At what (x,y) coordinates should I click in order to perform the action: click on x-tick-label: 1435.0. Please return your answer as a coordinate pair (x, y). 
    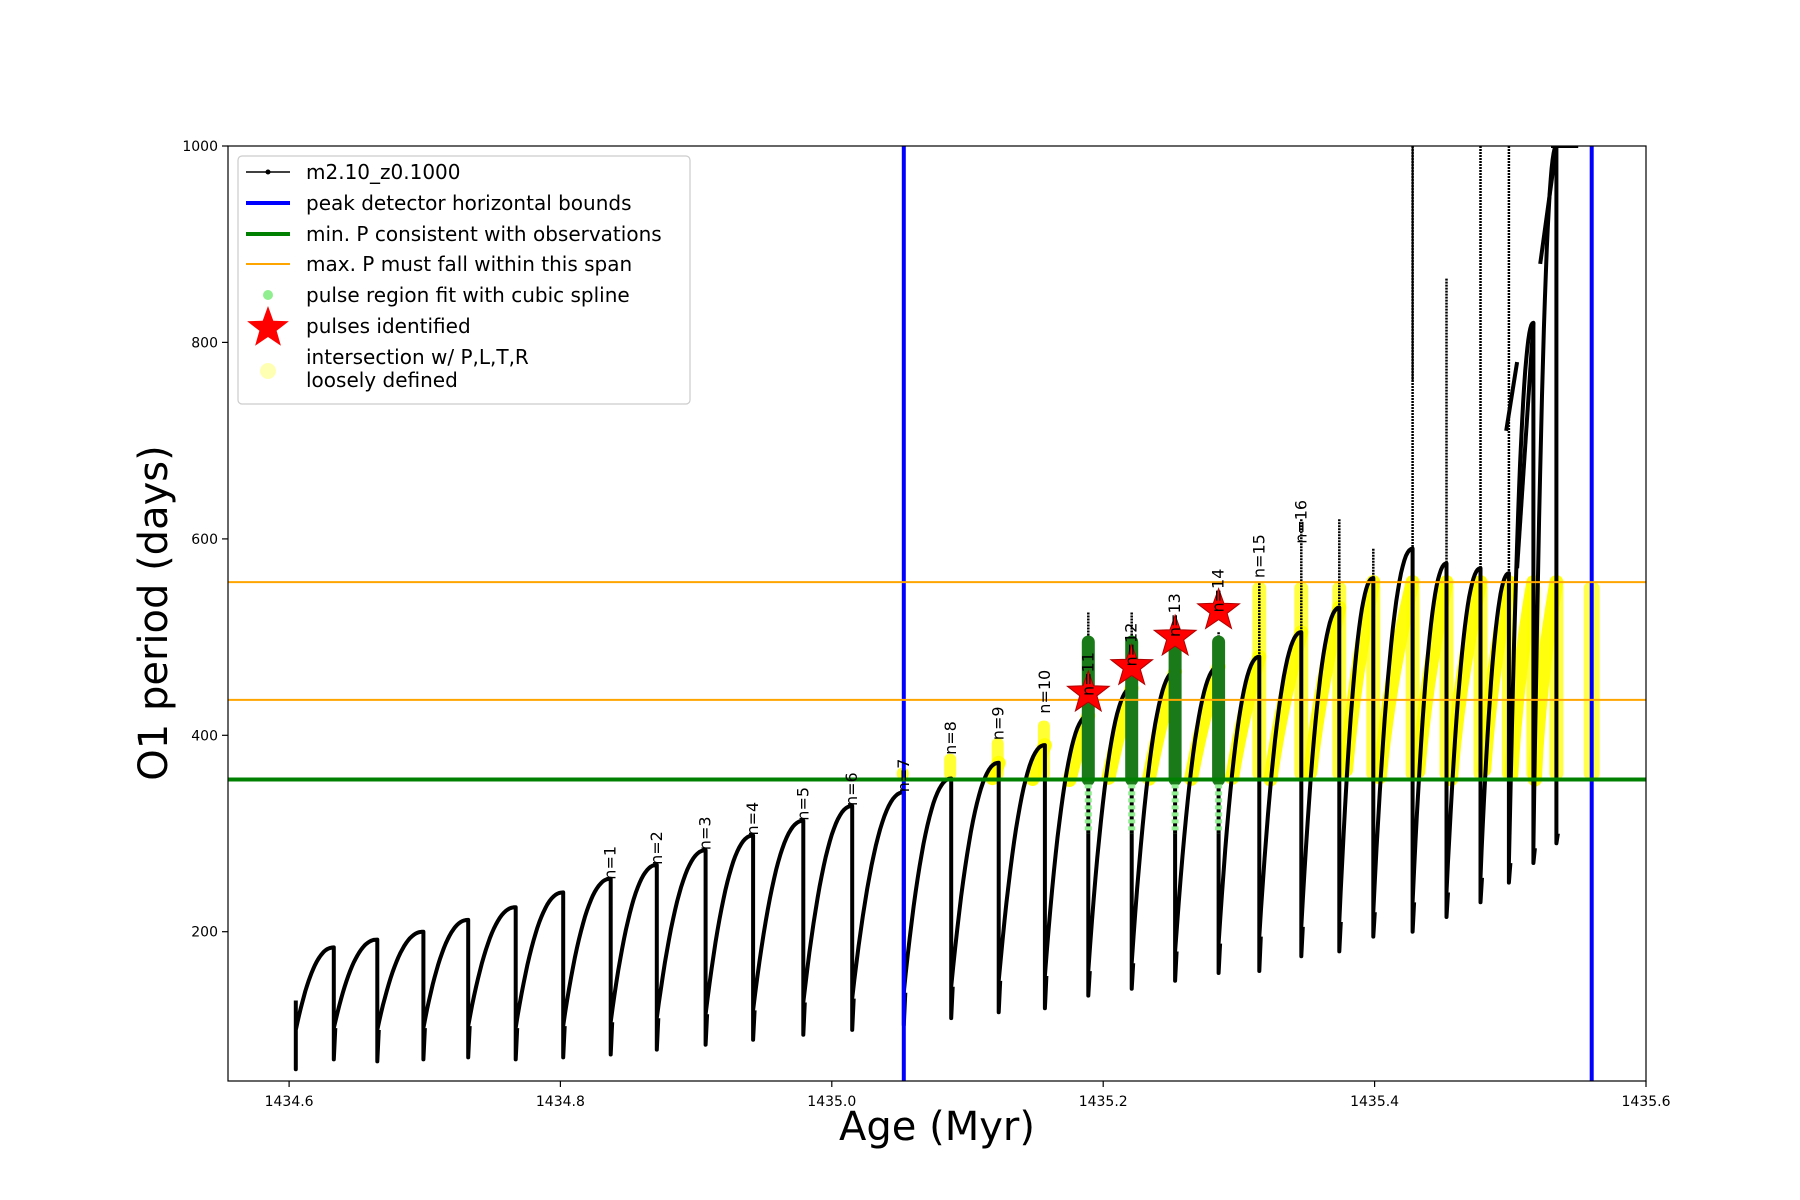
    Looking at the image, I should click on (831, 1102).